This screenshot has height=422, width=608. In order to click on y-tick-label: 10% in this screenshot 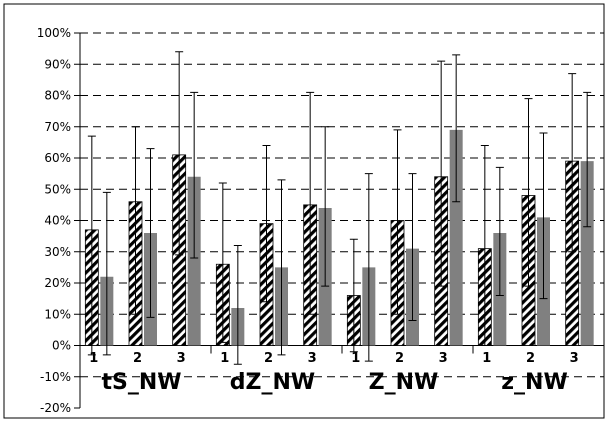, I will do `click(57, 314)`.